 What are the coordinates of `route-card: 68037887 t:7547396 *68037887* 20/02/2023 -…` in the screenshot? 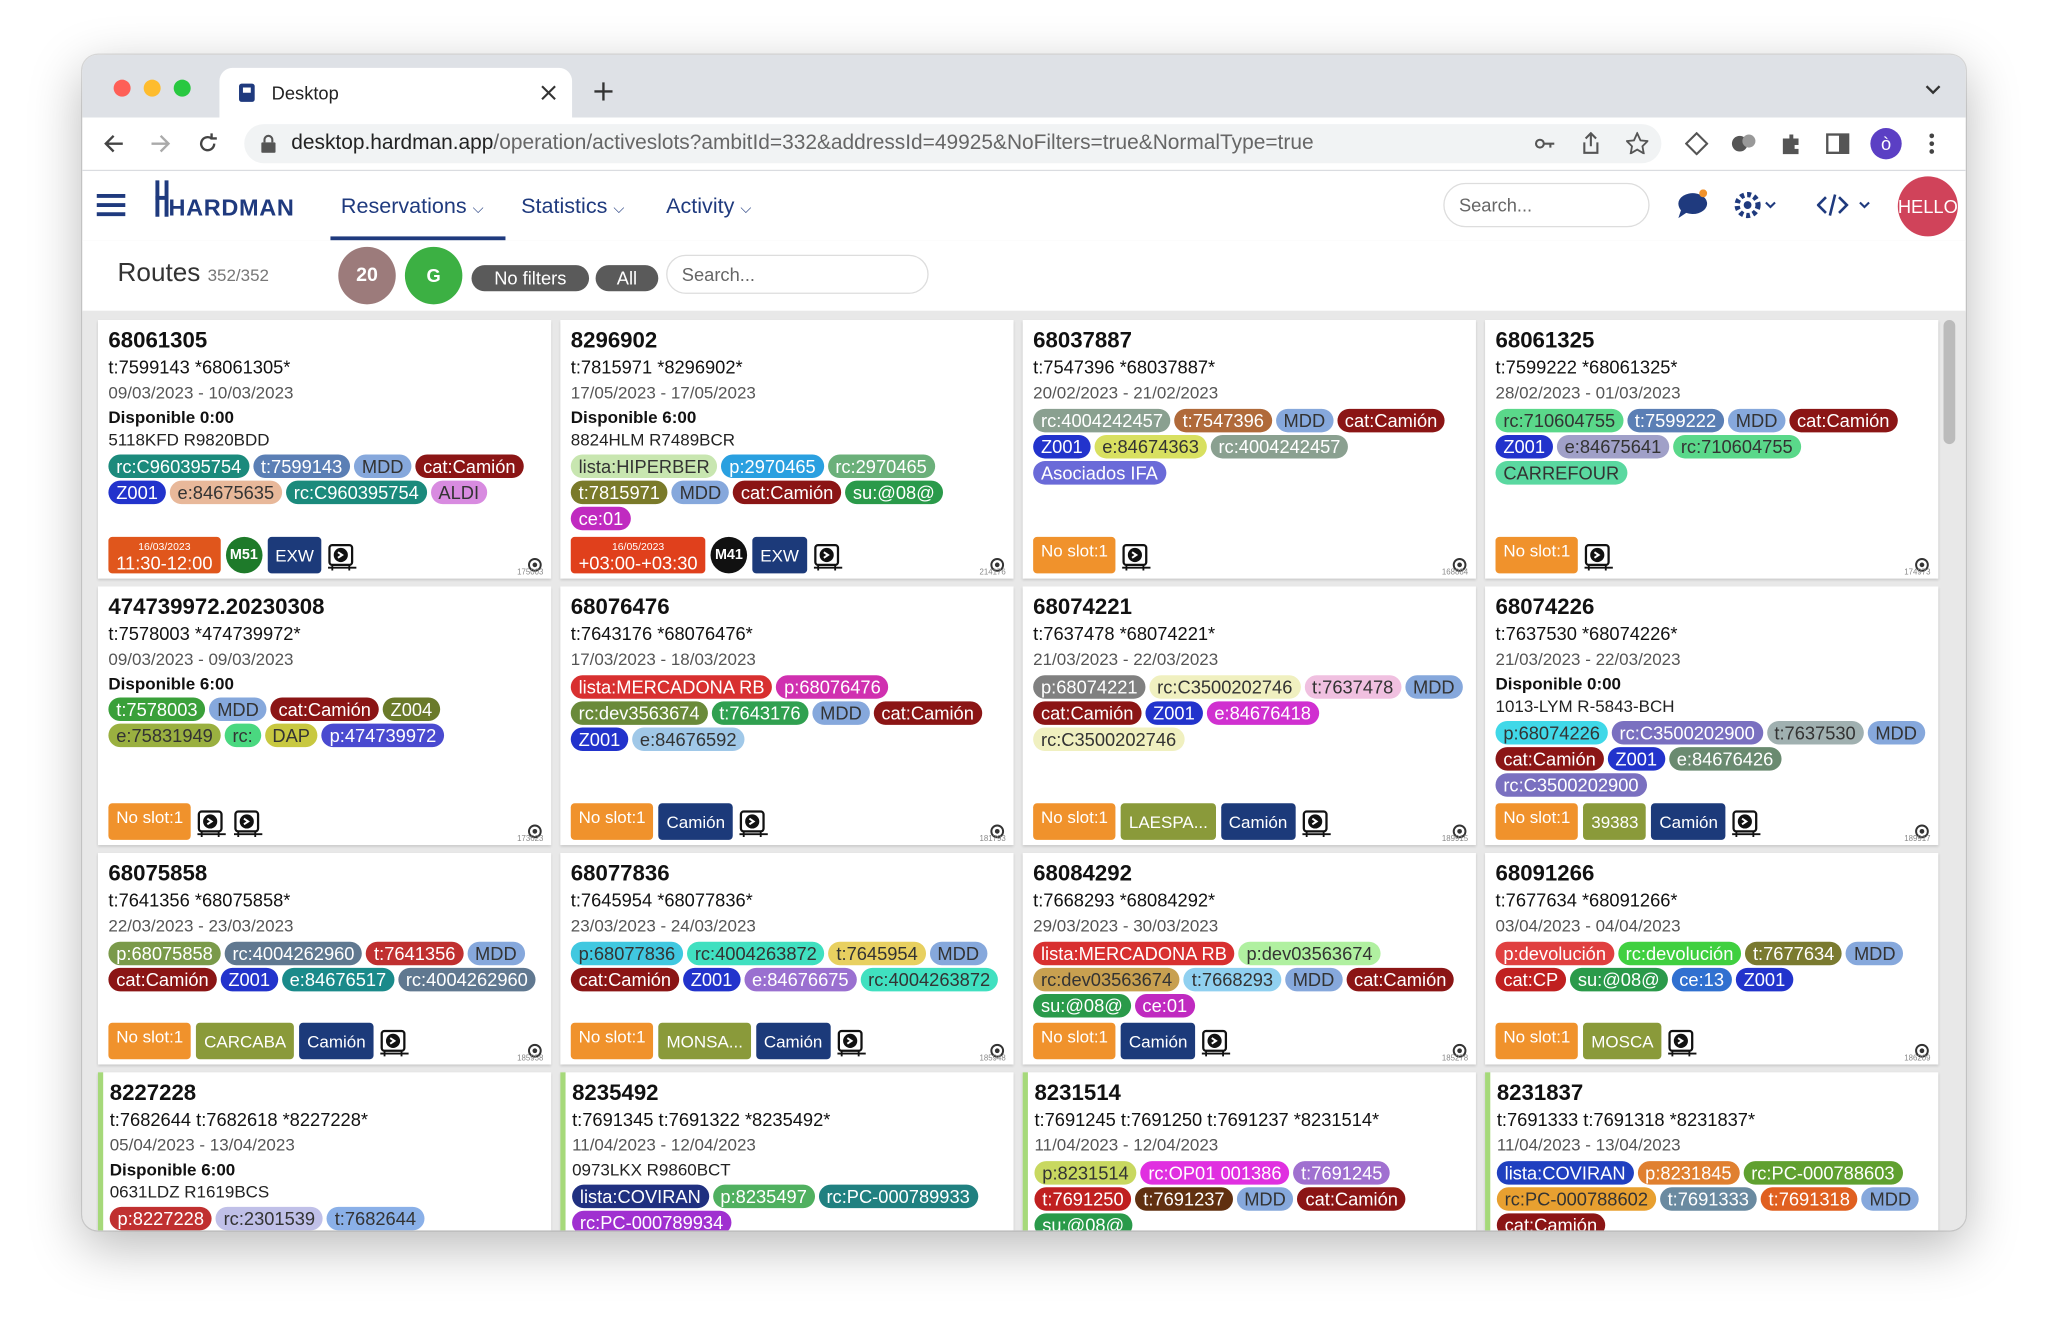 It's located at (1249, 449).